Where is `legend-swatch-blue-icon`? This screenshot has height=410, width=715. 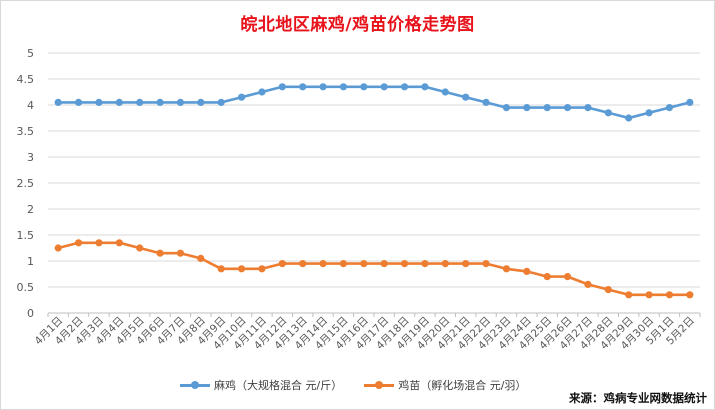
legend-swatch-blue-icon is located at coordinates (195, 385).